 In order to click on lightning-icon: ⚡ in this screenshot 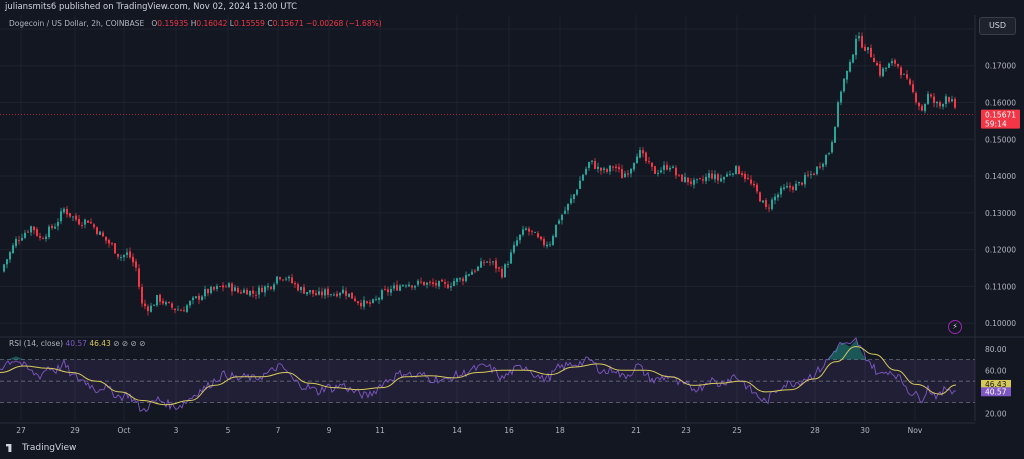, I will do `click(955, 327)`.